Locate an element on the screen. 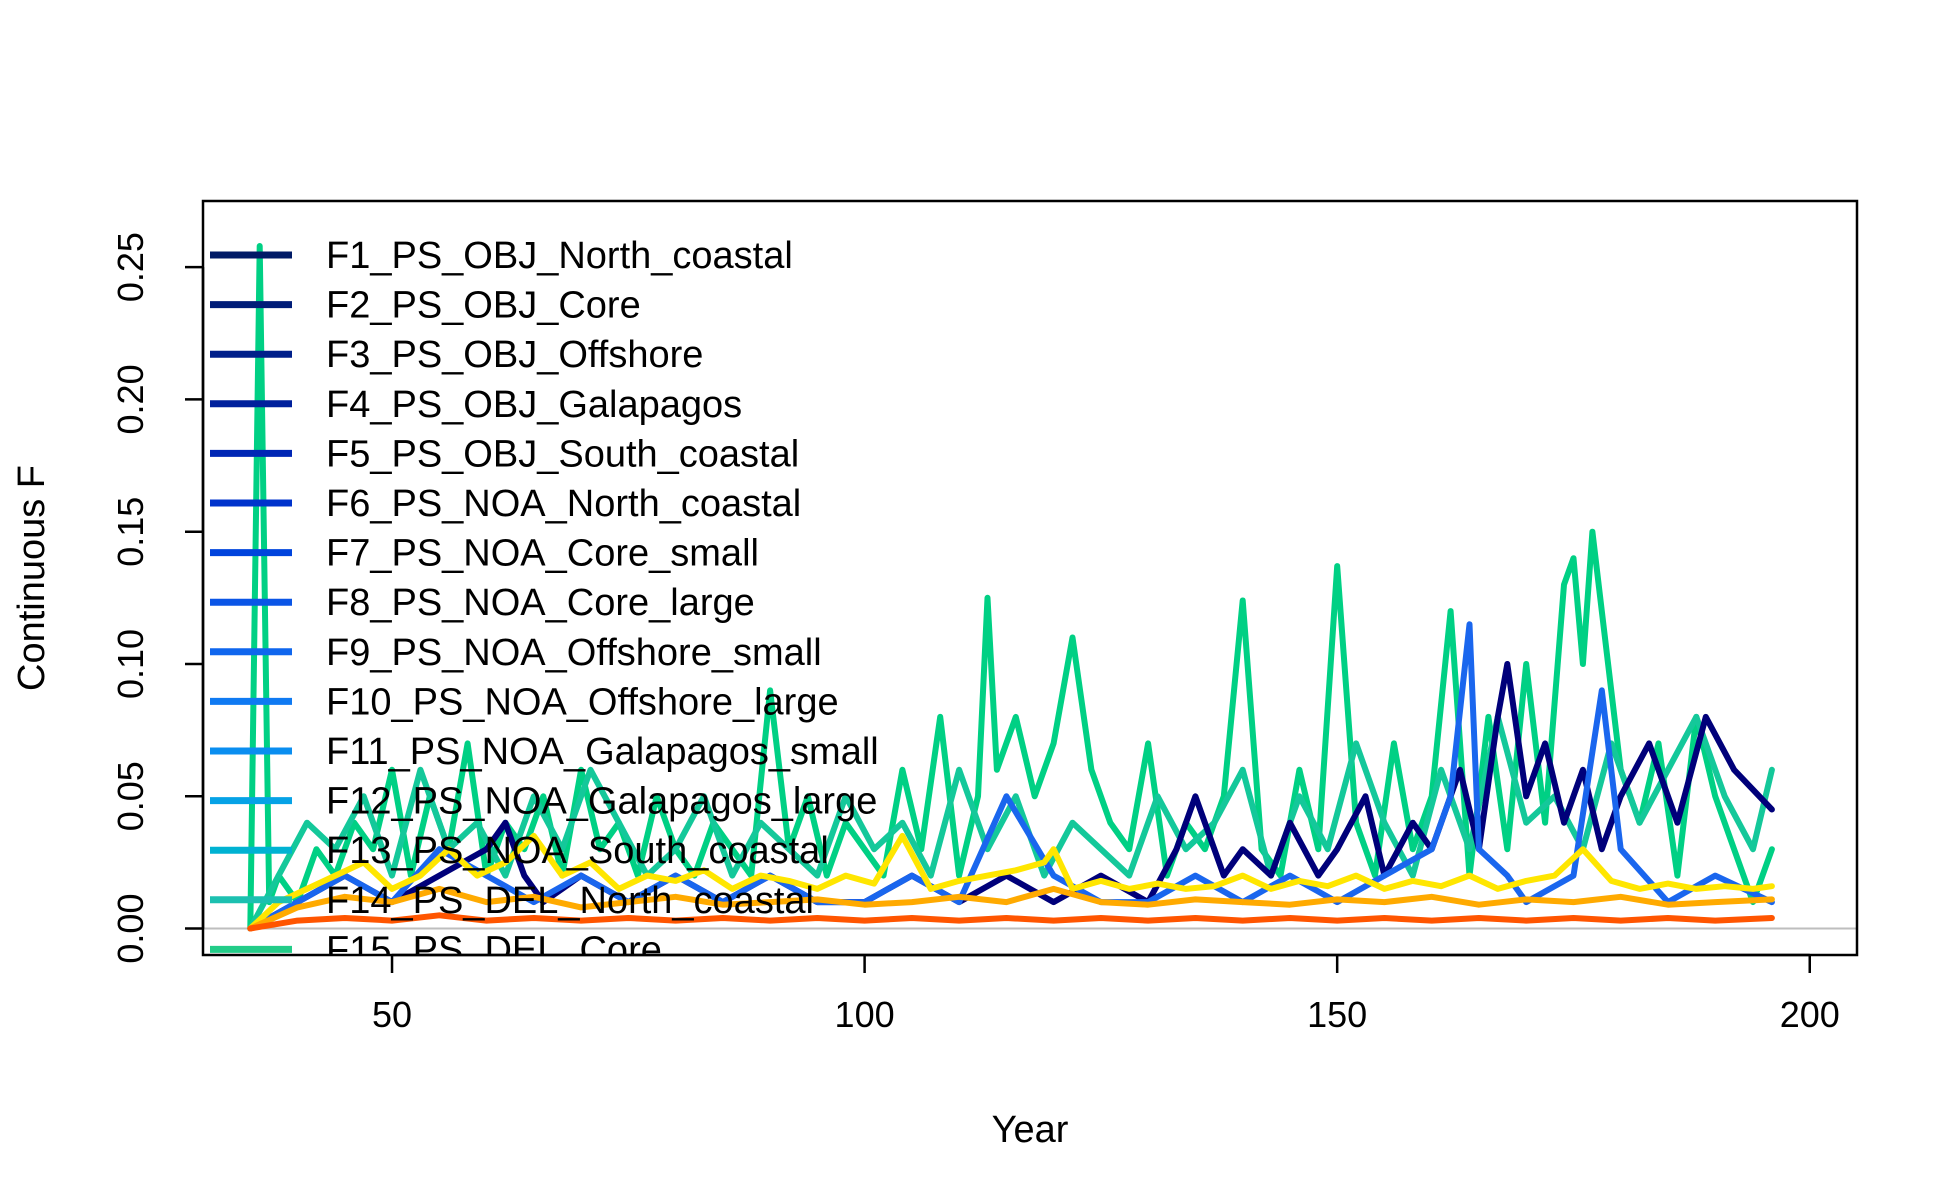  y-tick-label: 0.25 is located at coordinates (130, 267).